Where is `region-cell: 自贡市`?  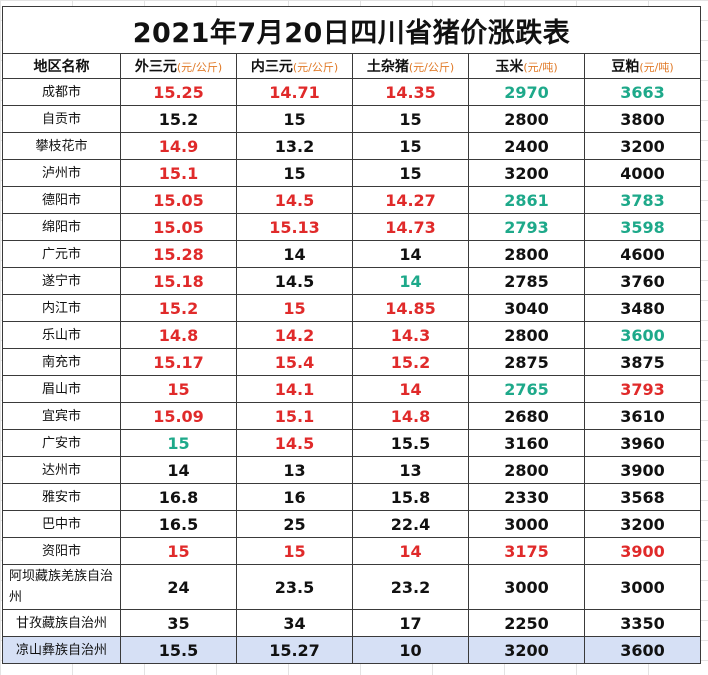
region-cell: 自贡市 is located at coordinates (61, 119).